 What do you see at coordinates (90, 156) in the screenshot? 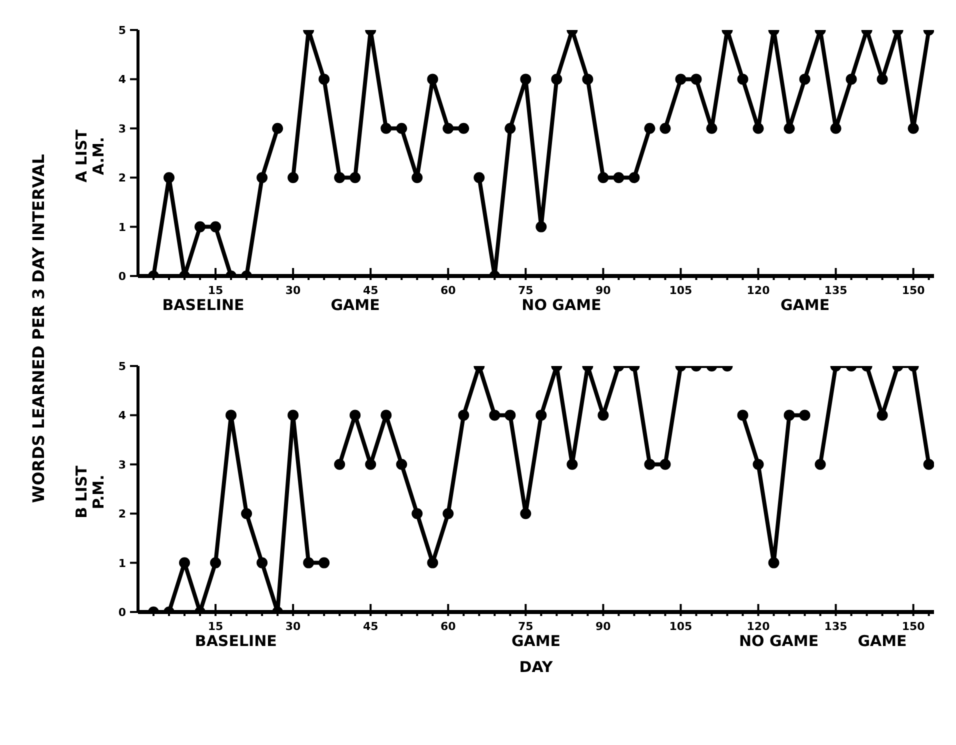
I see `y-axis-title: A LIST A.M.` at bounding box center [90, 156].